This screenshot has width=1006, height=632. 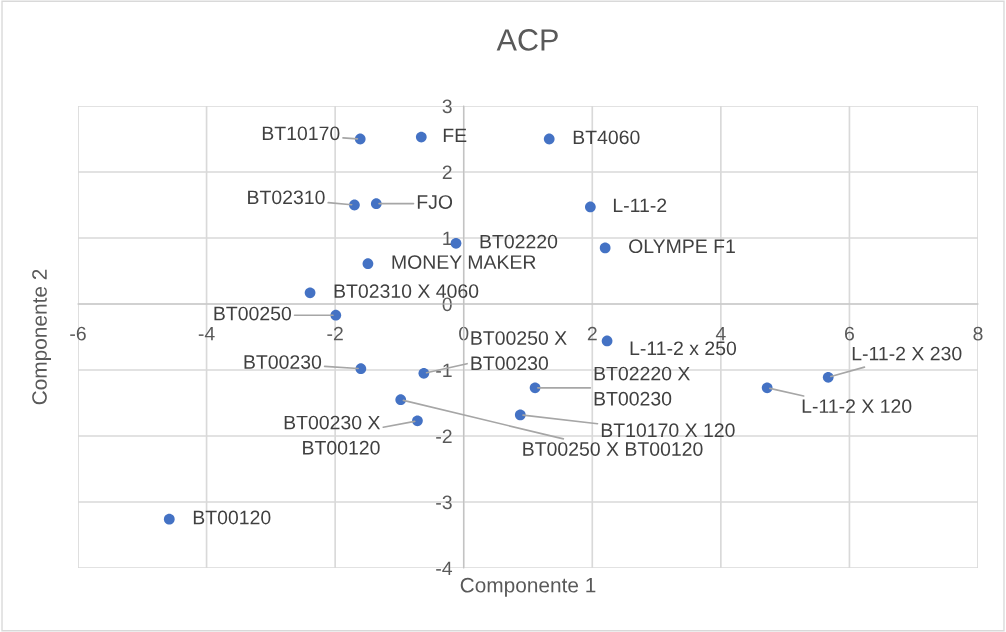 What do you see at coordinates (849, 333) in the screenshot?
I see `x-tick-label: 6` at bounding box center [849, 333].